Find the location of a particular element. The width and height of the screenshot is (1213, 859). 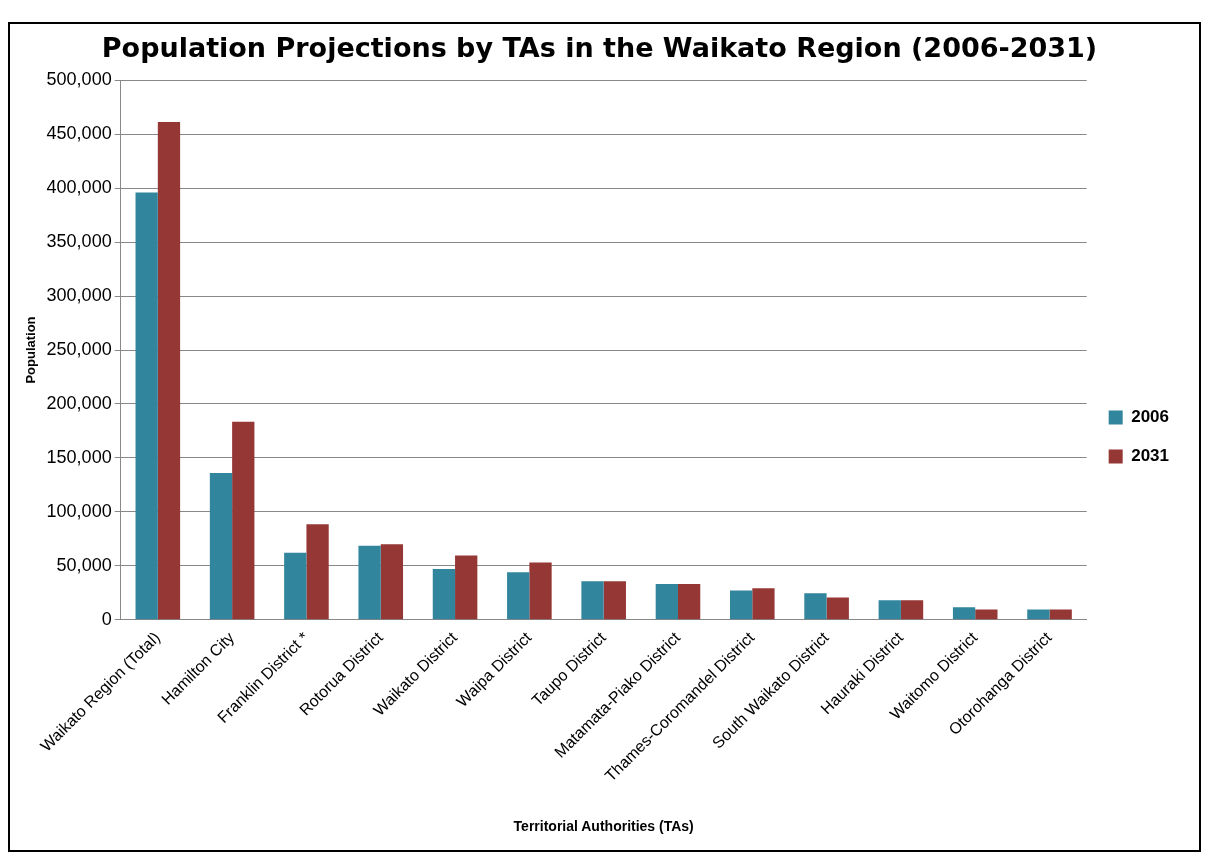

y-tick-label: 300,000 is located at coordinates (79, 295).